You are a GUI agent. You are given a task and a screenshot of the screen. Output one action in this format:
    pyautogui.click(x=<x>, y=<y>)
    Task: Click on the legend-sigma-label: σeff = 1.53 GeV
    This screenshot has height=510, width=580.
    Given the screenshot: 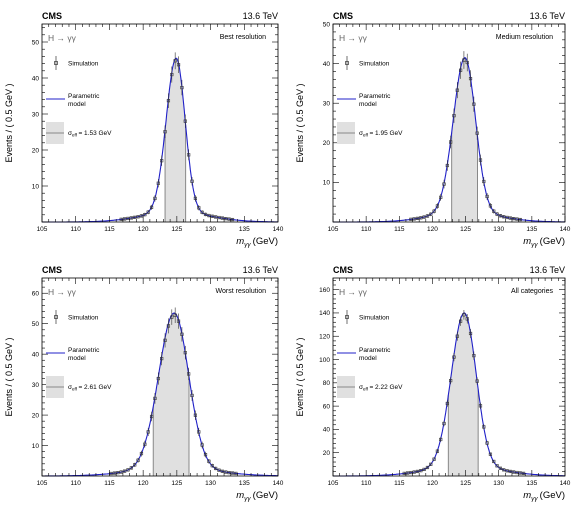 What is the action you would take?
    pyautogui.click(x=90, y=134)
    